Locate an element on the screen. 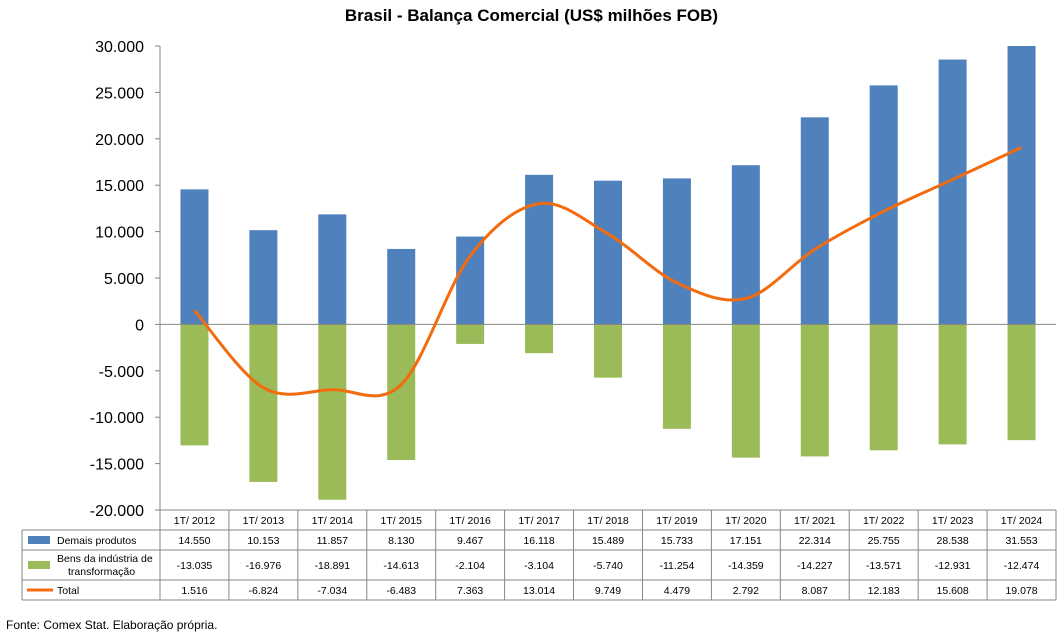  y-tick-label: 20.000 is located at coordinates (119, 140).